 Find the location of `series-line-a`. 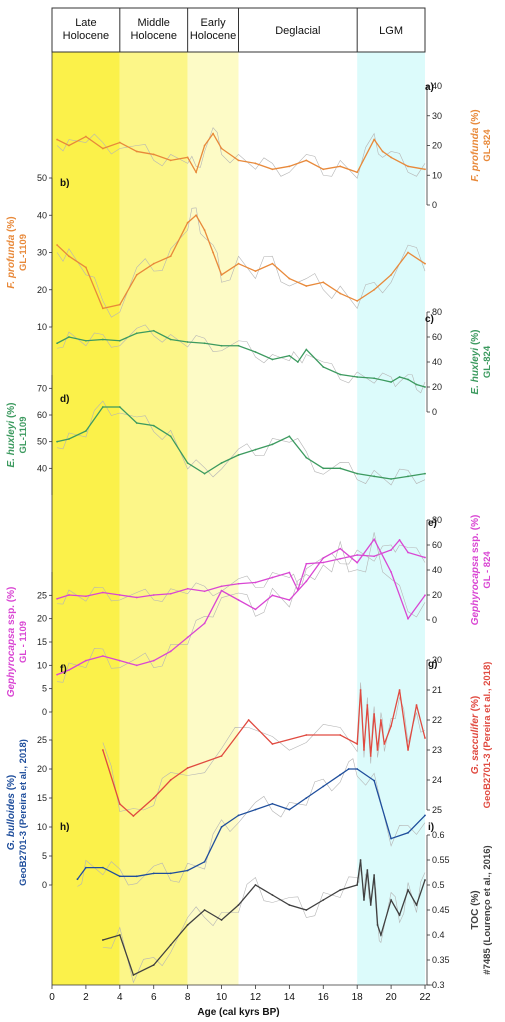

series-line-a is located at coordinates (241, 153).